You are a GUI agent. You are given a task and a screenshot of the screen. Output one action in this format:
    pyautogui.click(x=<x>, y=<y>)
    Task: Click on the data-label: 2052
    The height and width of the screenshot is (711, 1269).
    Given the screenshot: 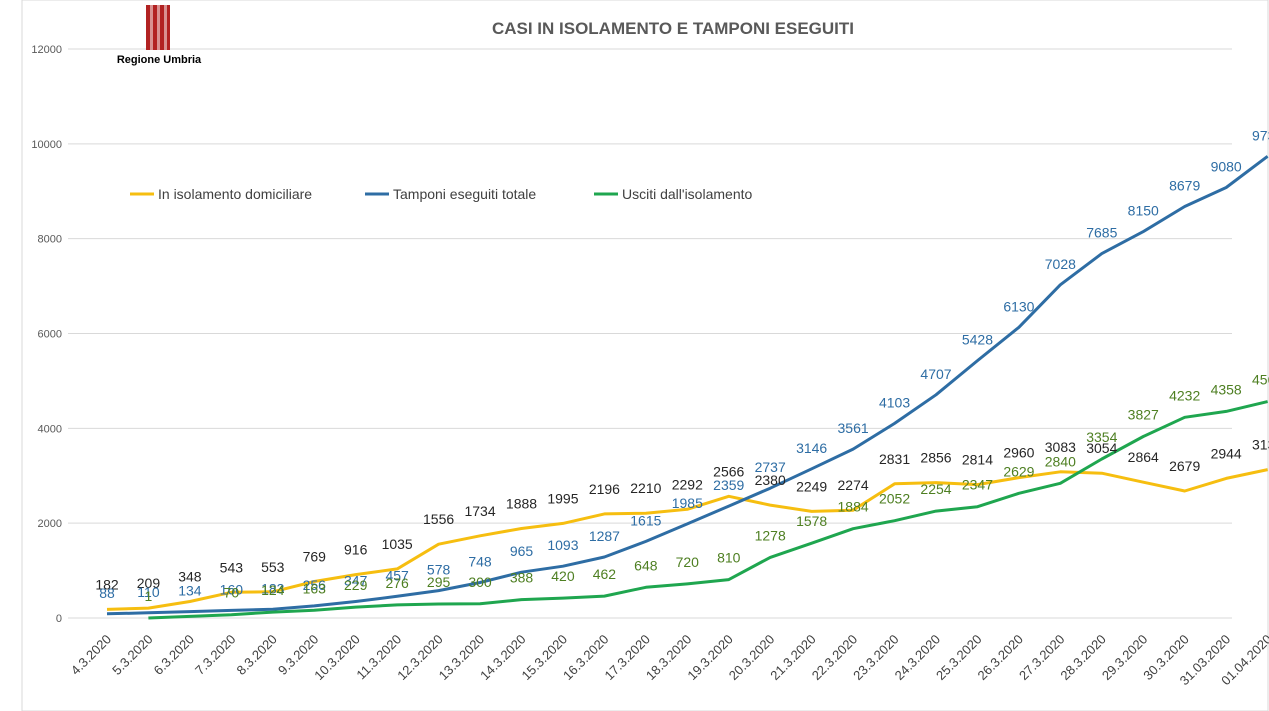 What is the action you would take?
    pyautogui.click(x=894, y=499)
    